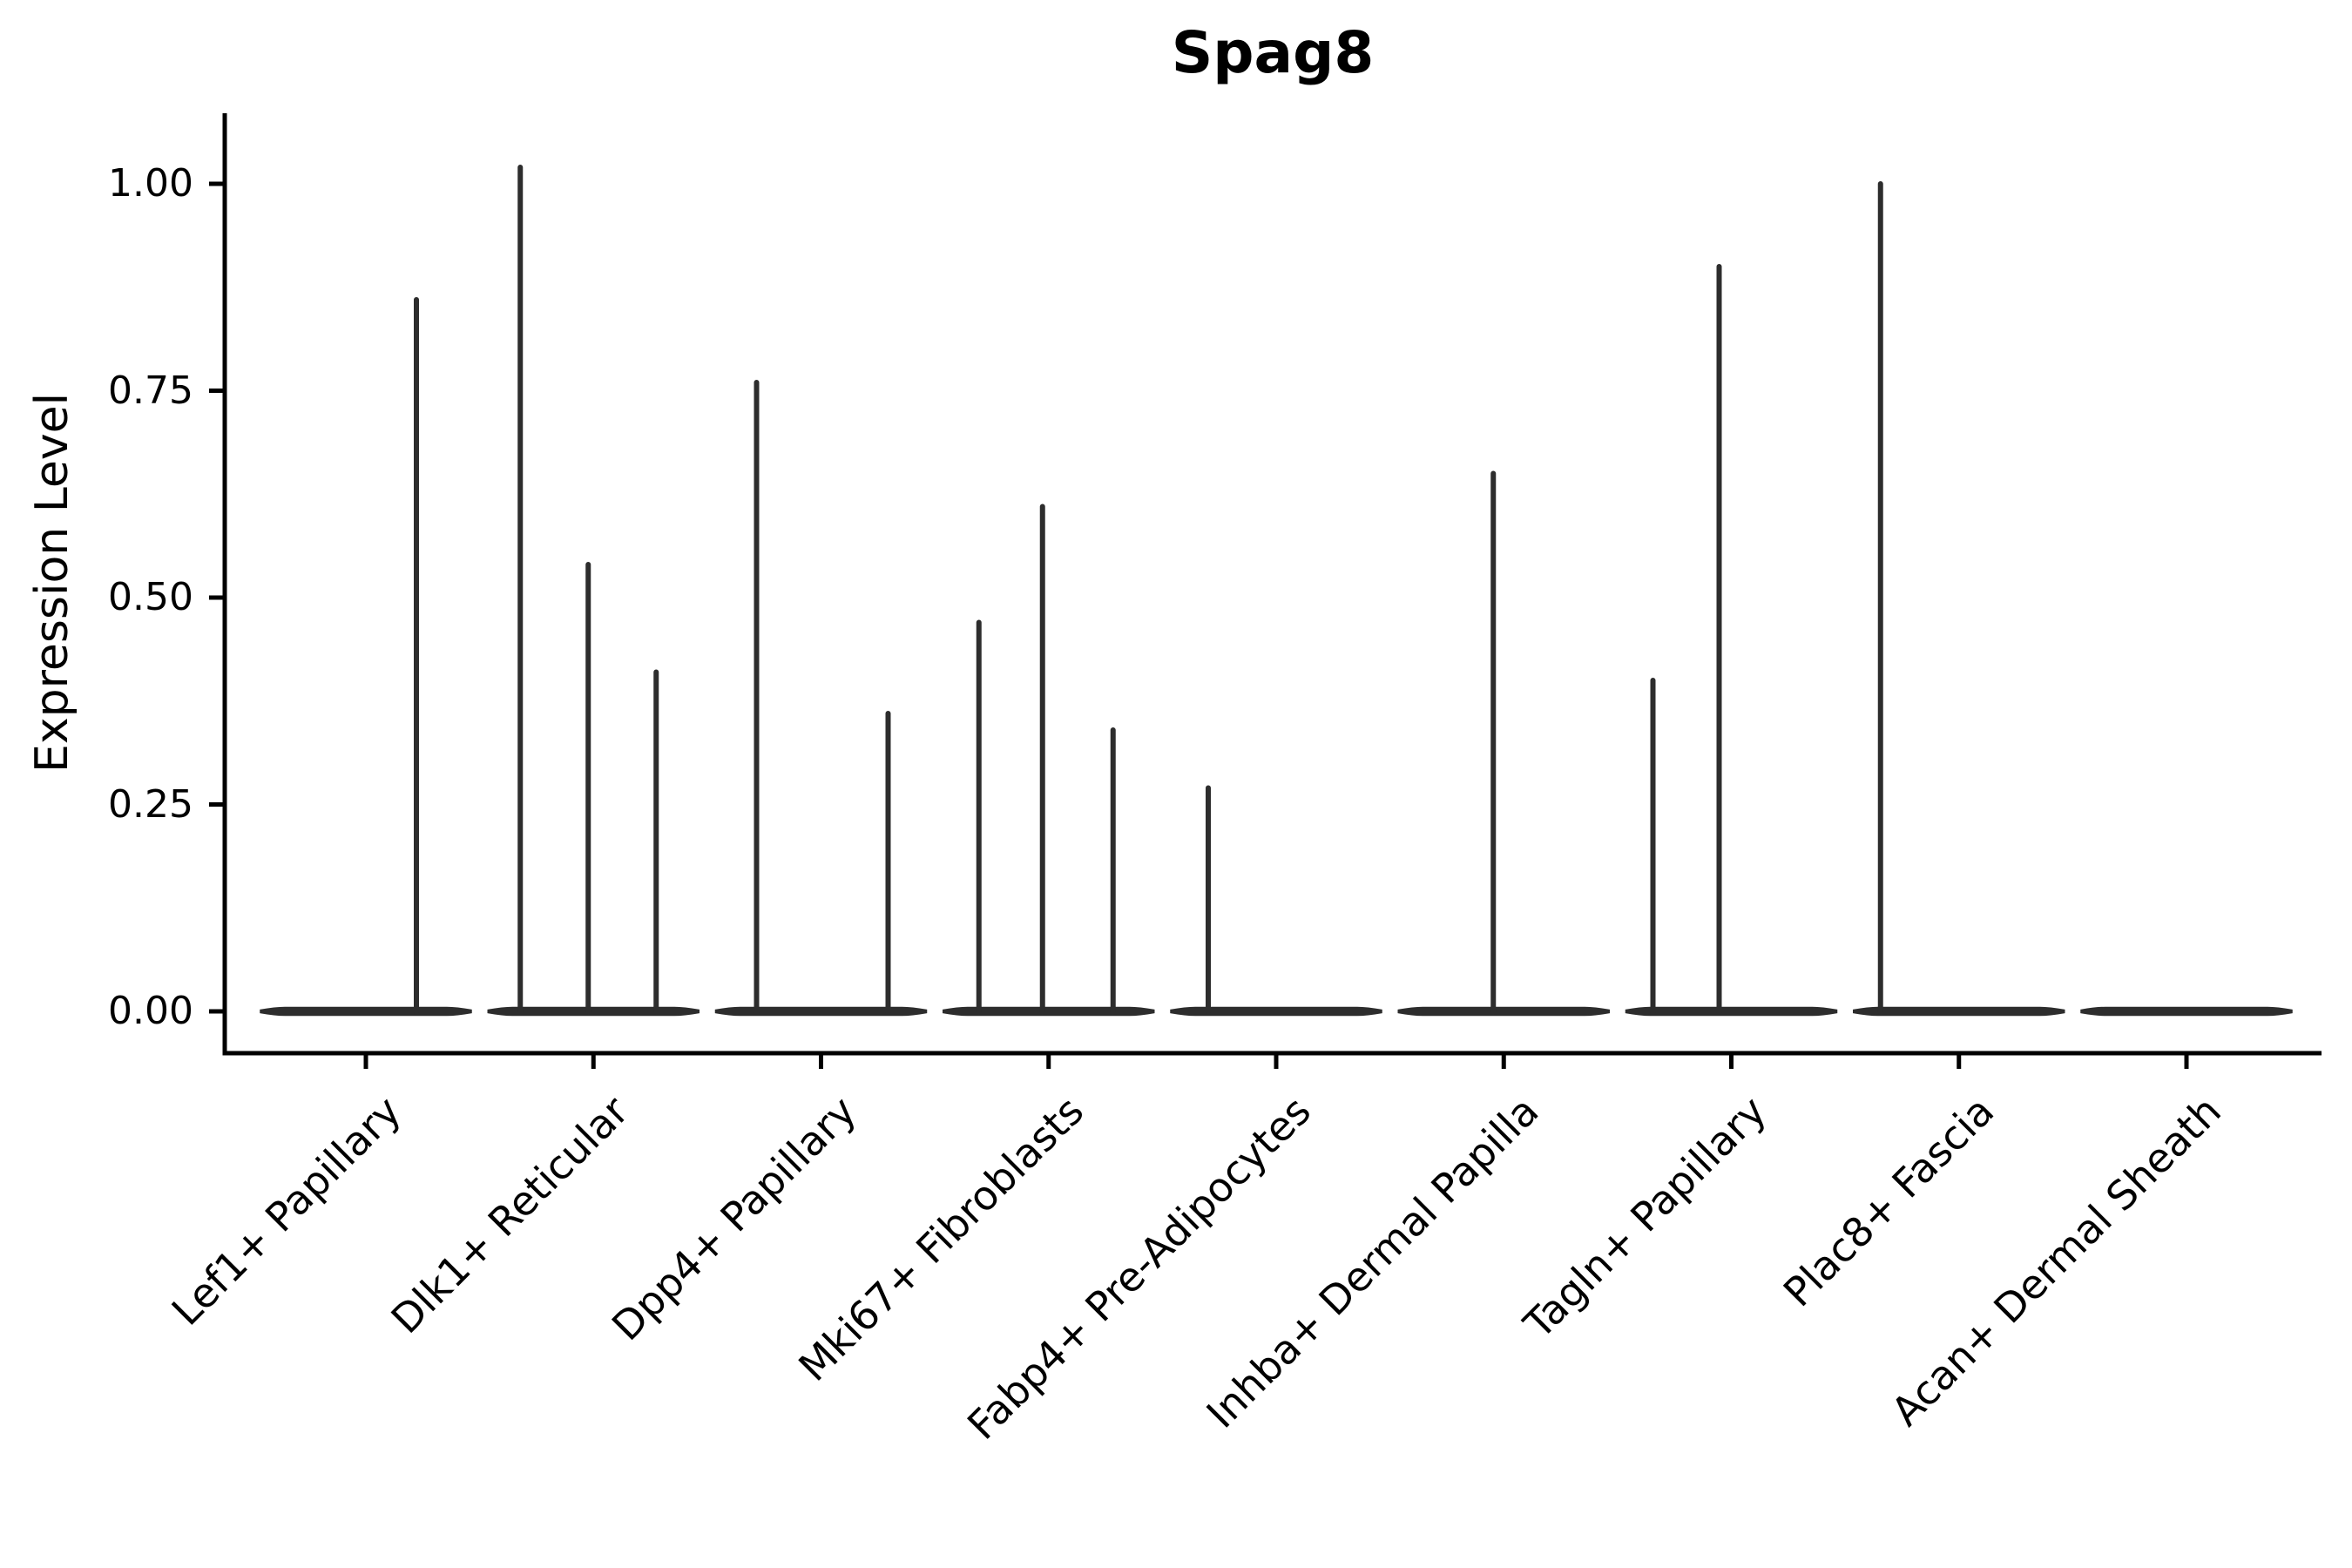  I want to click on y-tick-label: 0.75, so click(150, 390).